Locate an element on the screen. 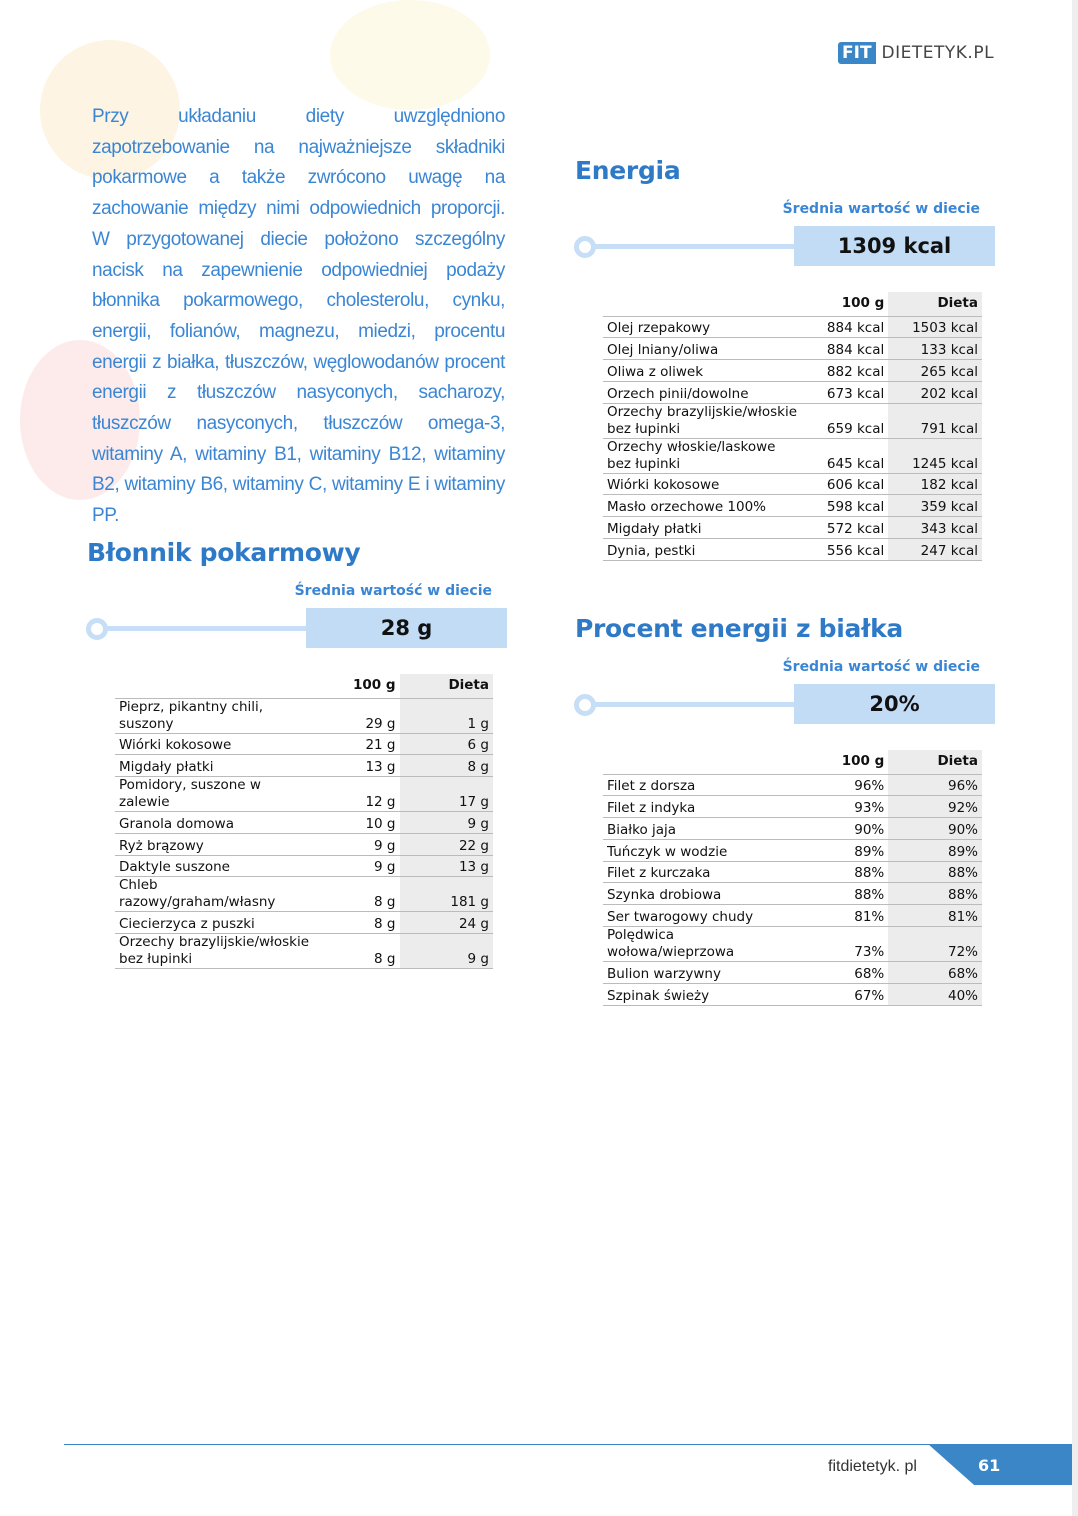  table-row: Olej rzepakowy 884 kcal 1503 kcal is located at coordinates (792, 327).